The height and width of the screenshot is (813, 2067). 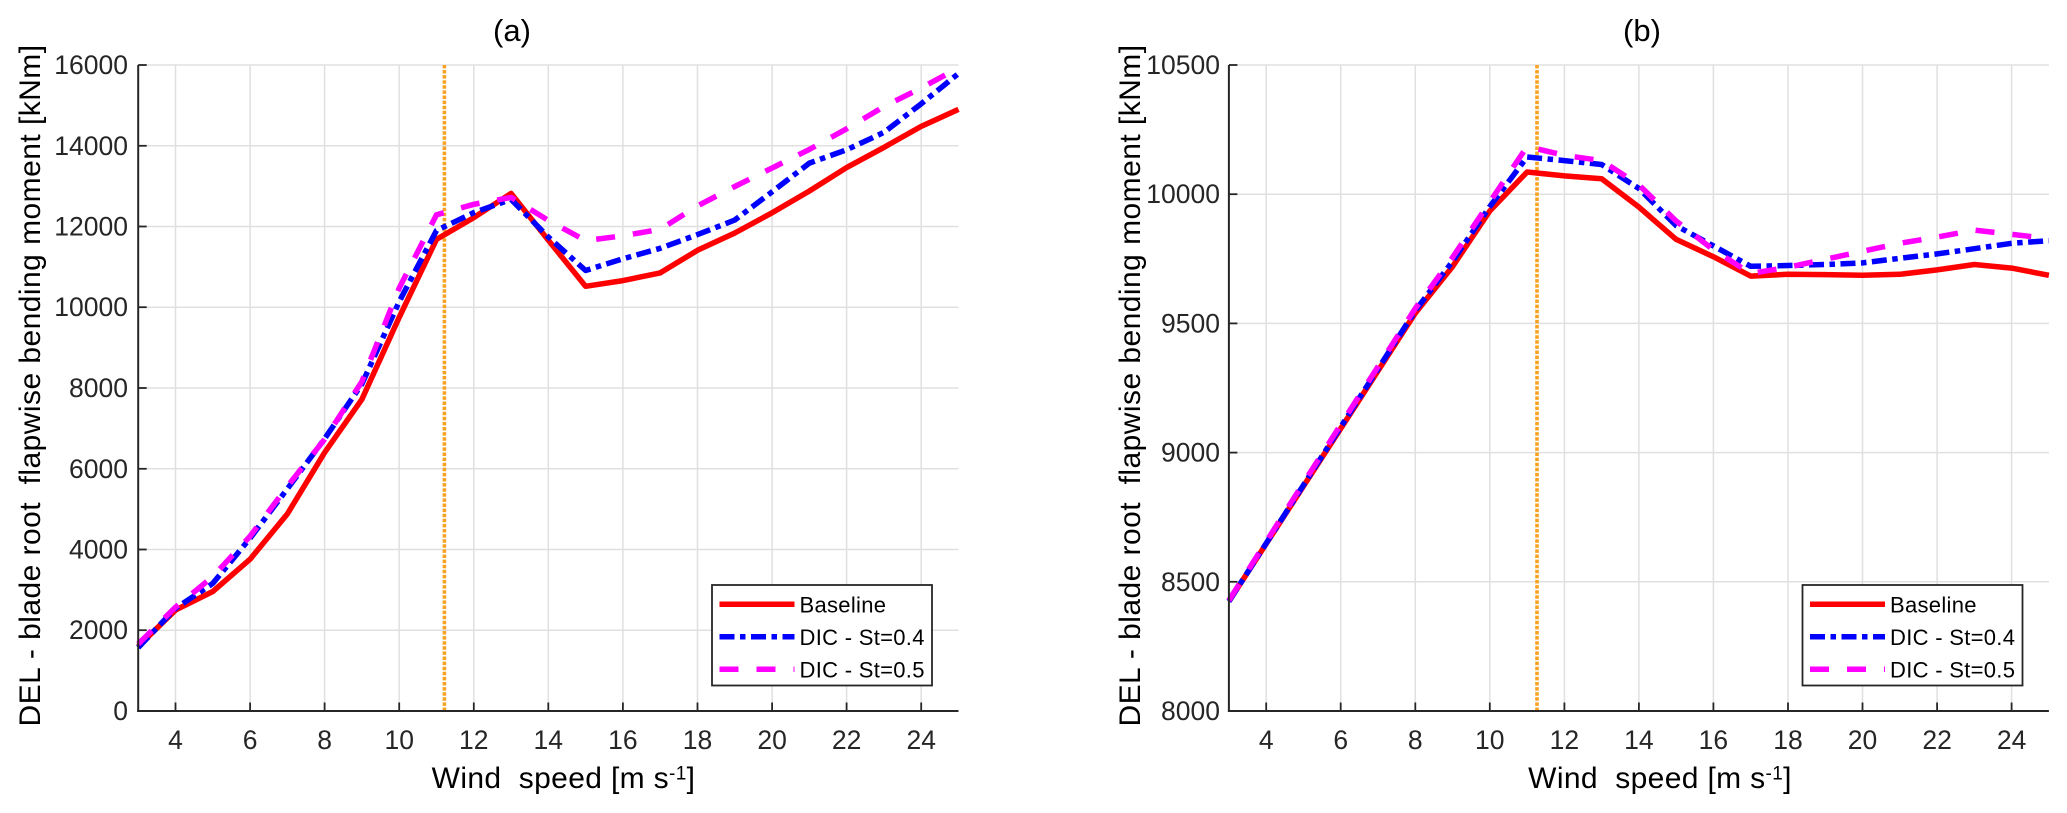 What do you see at coordinates (1642, 30) in the screenshot?
I see `svg-text: (b)` at bounding box center [1642, 30].